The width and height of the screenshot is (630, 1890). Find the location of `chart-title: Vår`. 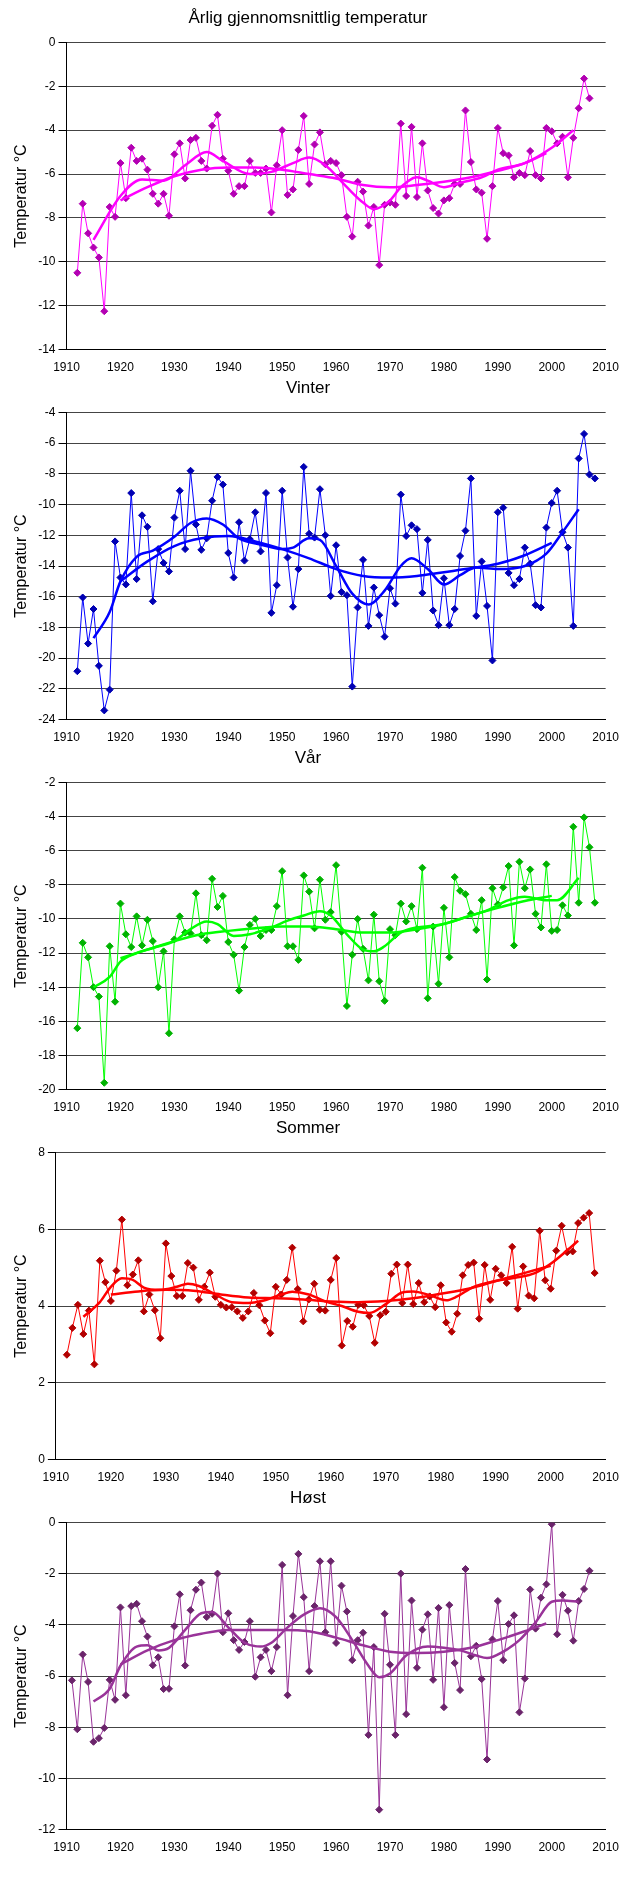

chart-title: Vår is located at coordinates (308, 757).